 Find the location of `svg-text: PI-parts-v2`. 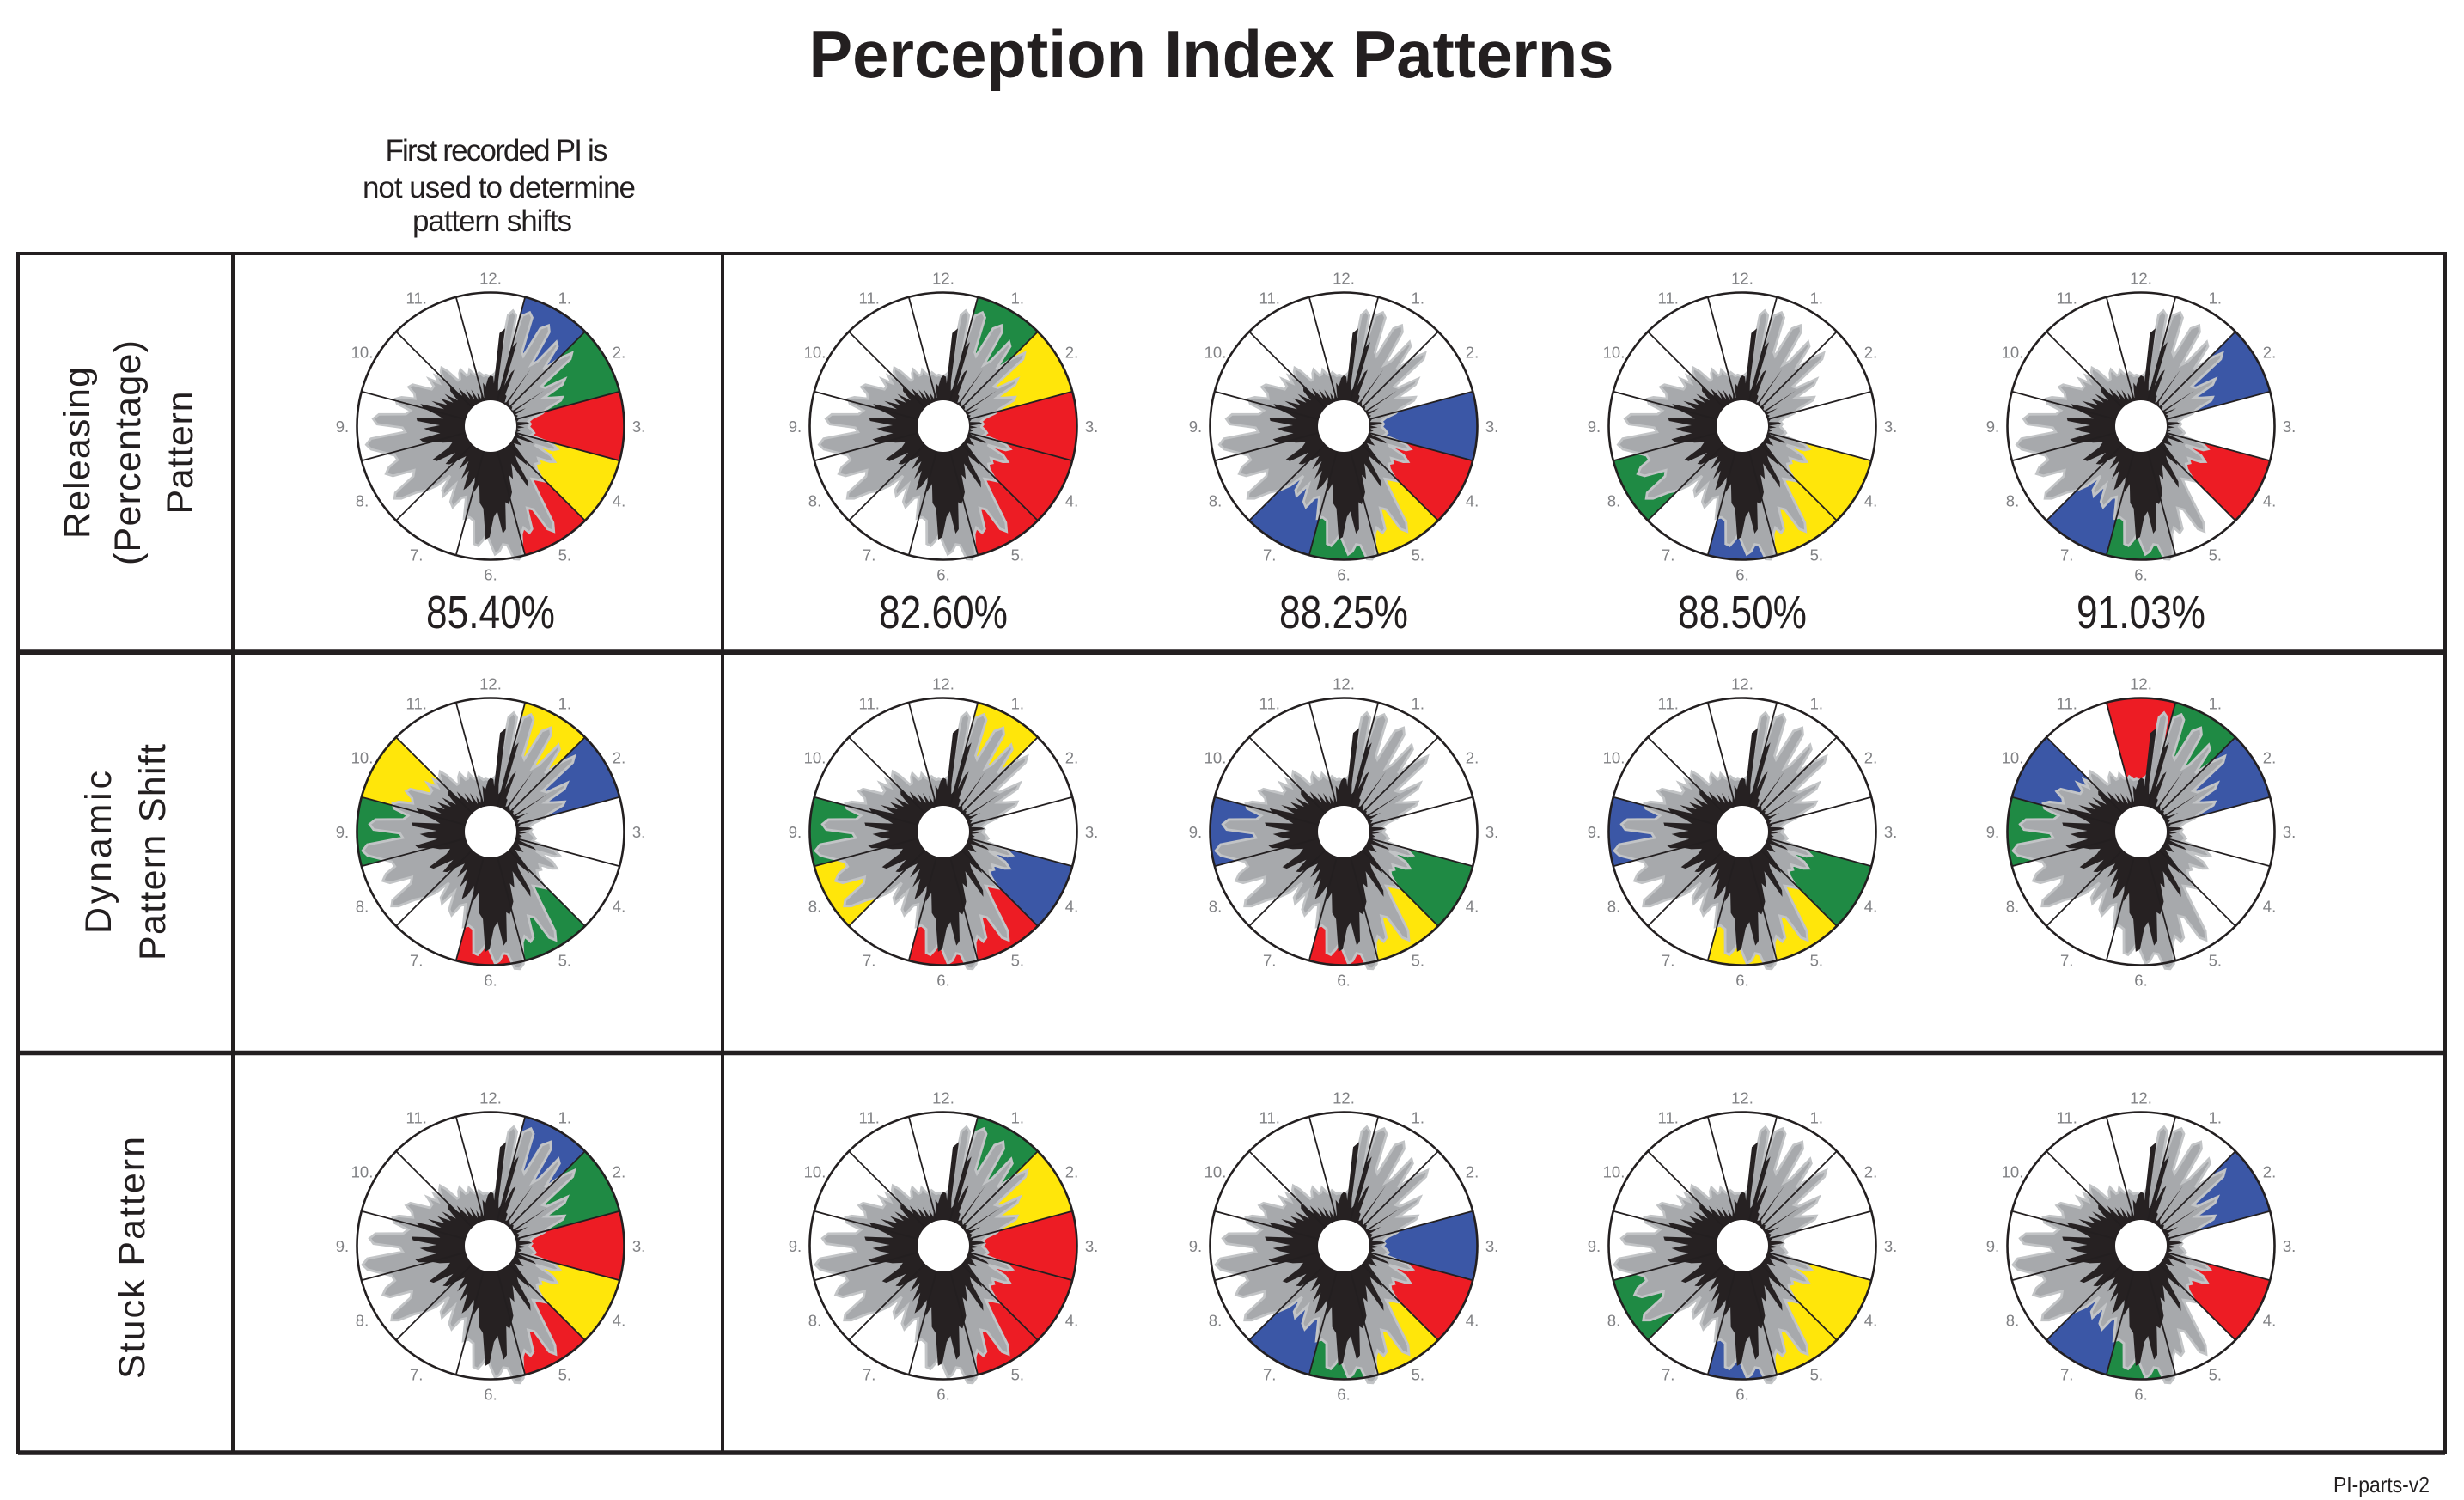

svg-text: PI-parts-v2 is located at coordinates (2381, 1484).